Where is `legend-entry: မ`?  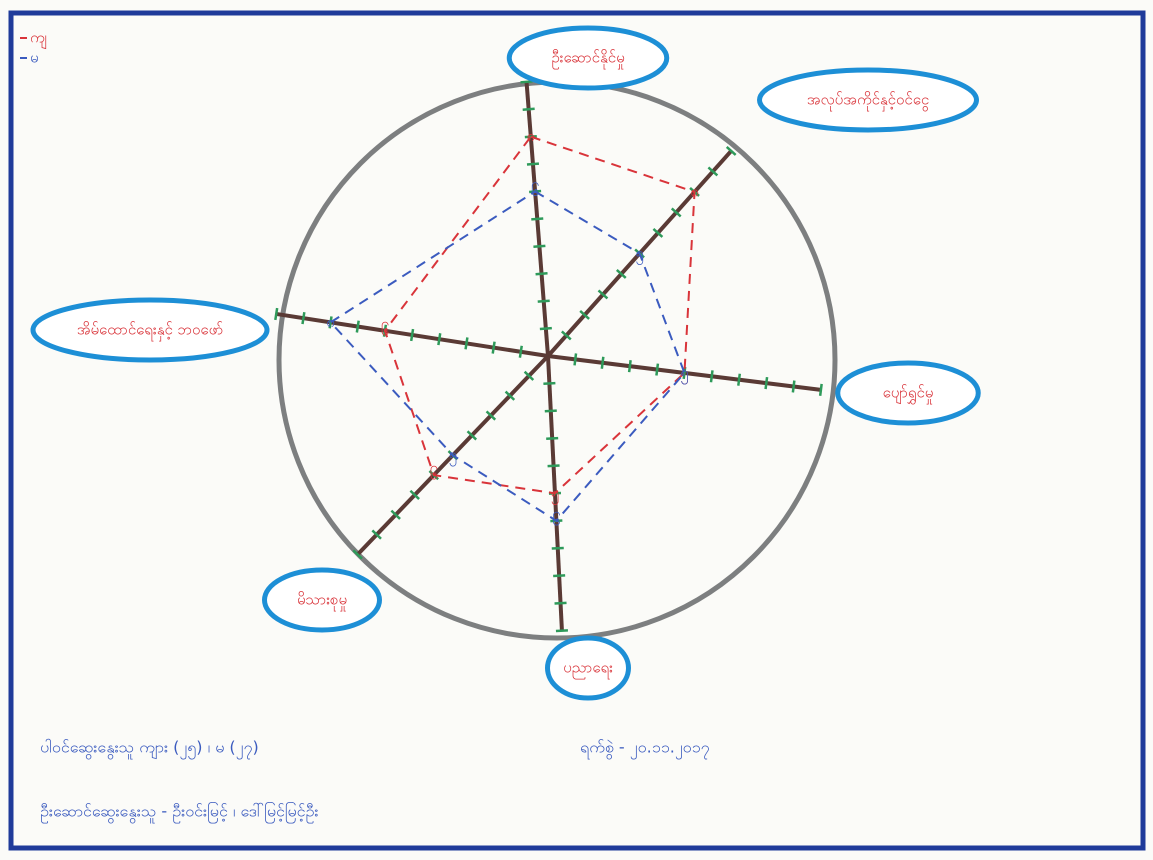 legend-entry: မ is located at coordinates (34, 58).